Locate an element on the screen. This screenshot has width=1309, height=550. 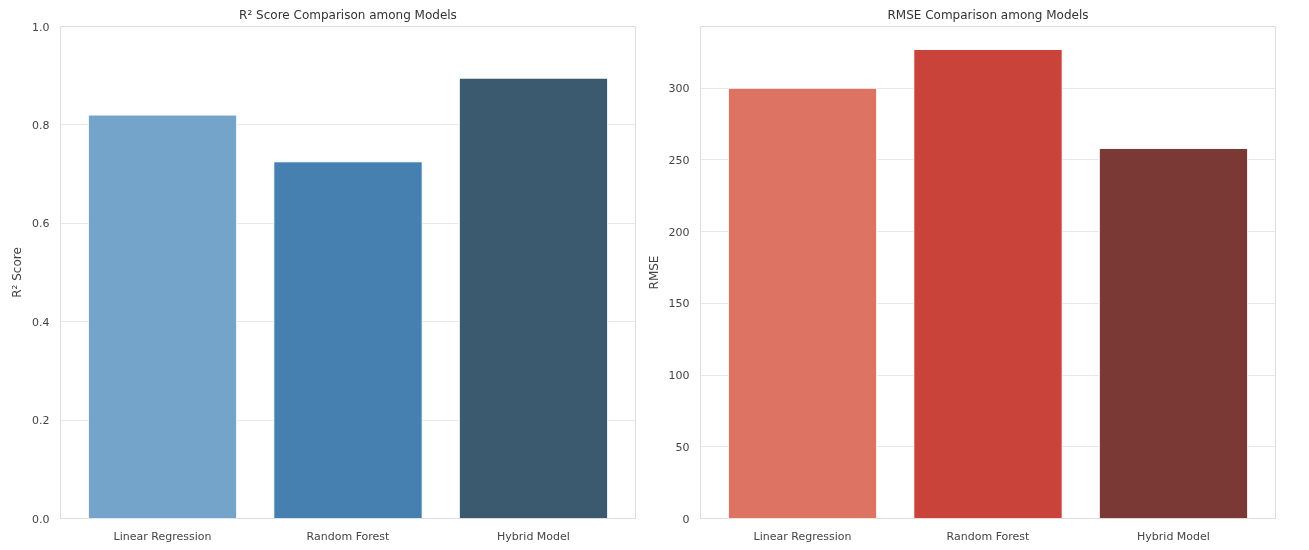
y-axis-title: R² Score is located at coordinates (17, 272).